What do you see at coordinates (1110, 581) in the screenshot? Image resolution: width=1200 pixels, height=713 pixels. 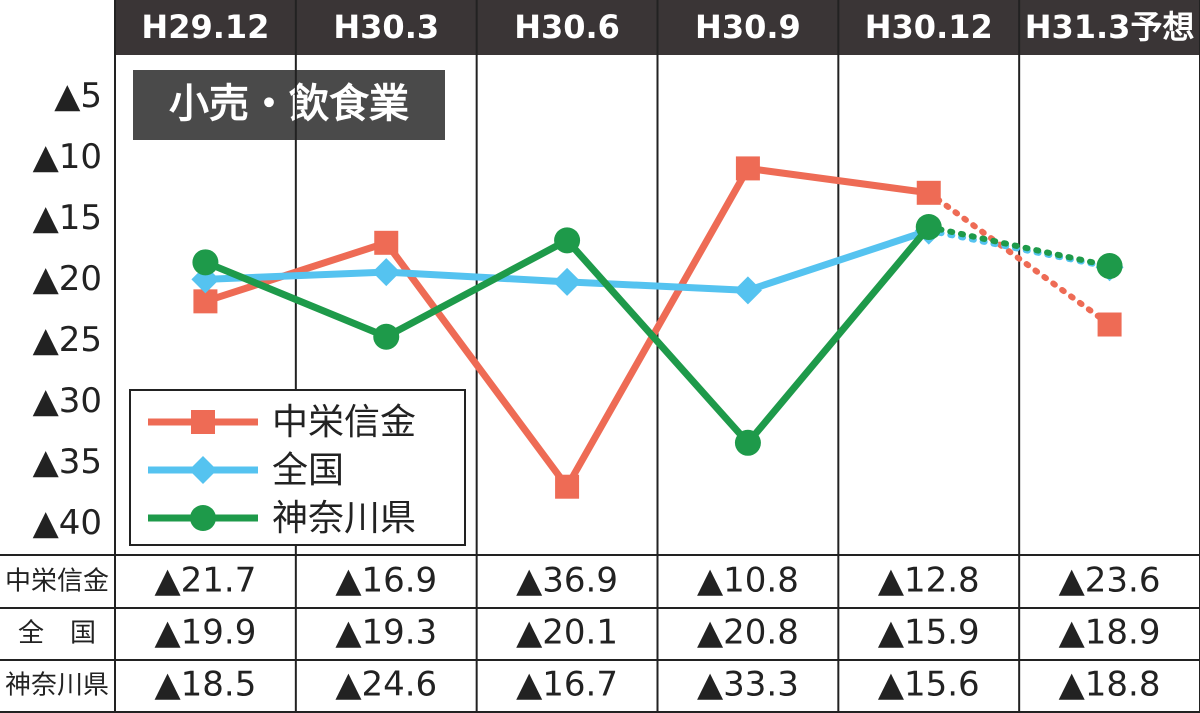 I see `table-cell: ▲23.6` at bounding box center [1110, 581].